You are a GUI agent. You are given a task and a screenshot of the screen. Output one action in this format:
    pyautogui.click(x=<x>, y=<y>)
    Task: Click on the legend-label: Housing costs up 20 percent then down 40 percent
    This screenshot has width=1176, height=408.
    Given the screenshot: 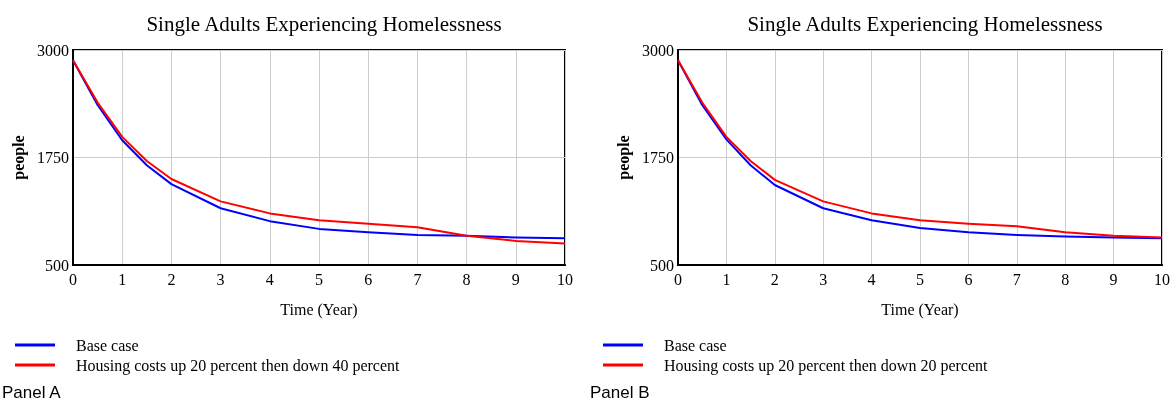 What is the action you would take?
    pyautogui.click(x=238, y=365)
    